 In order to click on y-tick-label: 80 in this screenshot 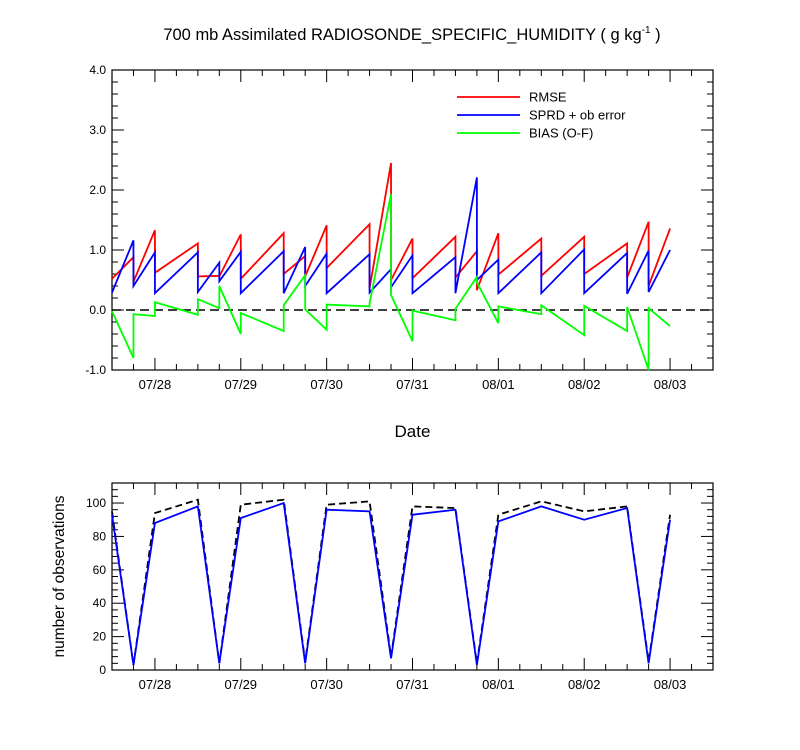, I will do `click(100, 536)`.